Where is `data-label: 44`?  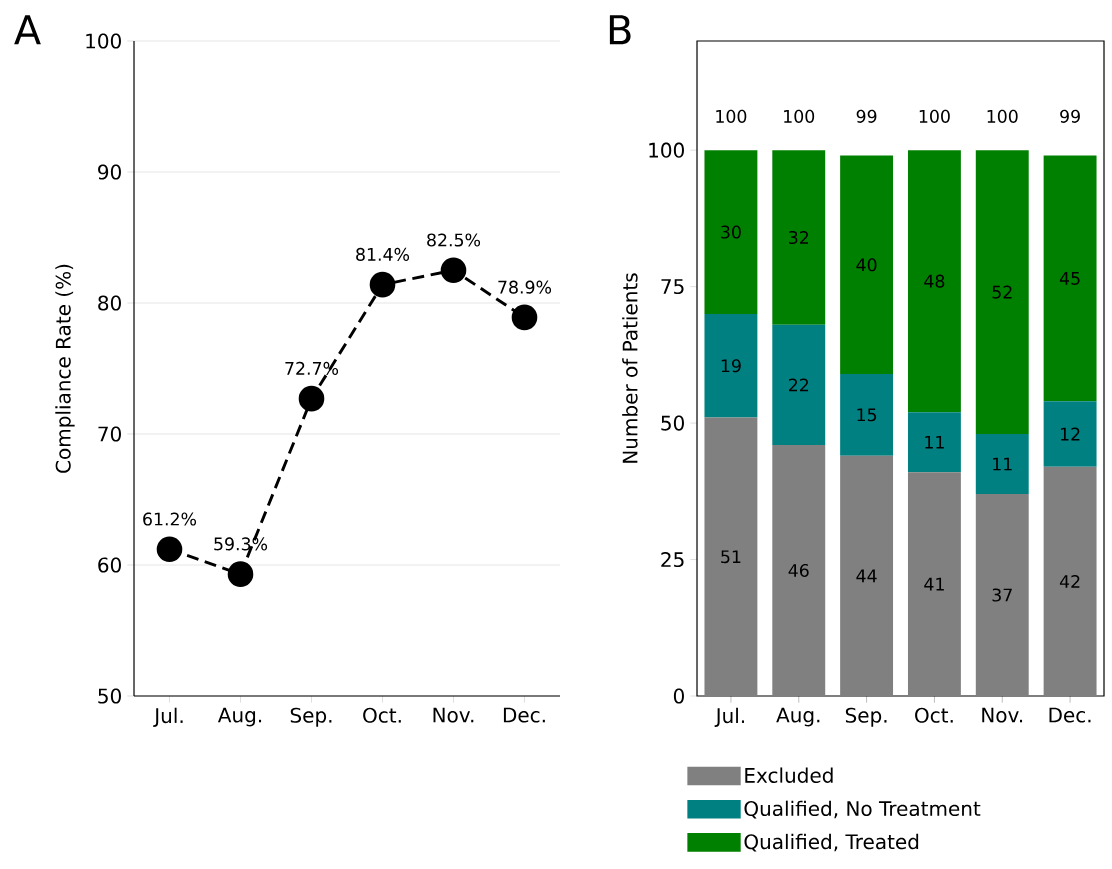
data-label: 44 is located at coordinates (866, 576).